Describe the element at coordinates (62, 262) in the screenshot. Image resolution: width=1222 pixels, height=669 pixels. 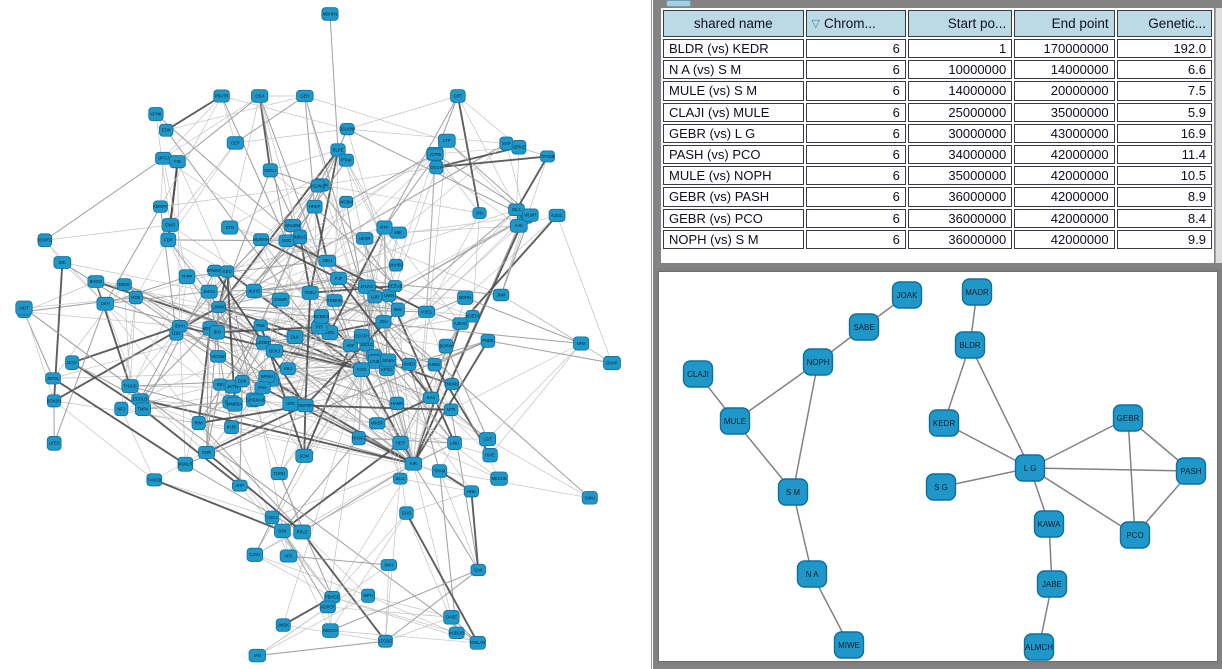
I see `network-node: DIC` at that location.